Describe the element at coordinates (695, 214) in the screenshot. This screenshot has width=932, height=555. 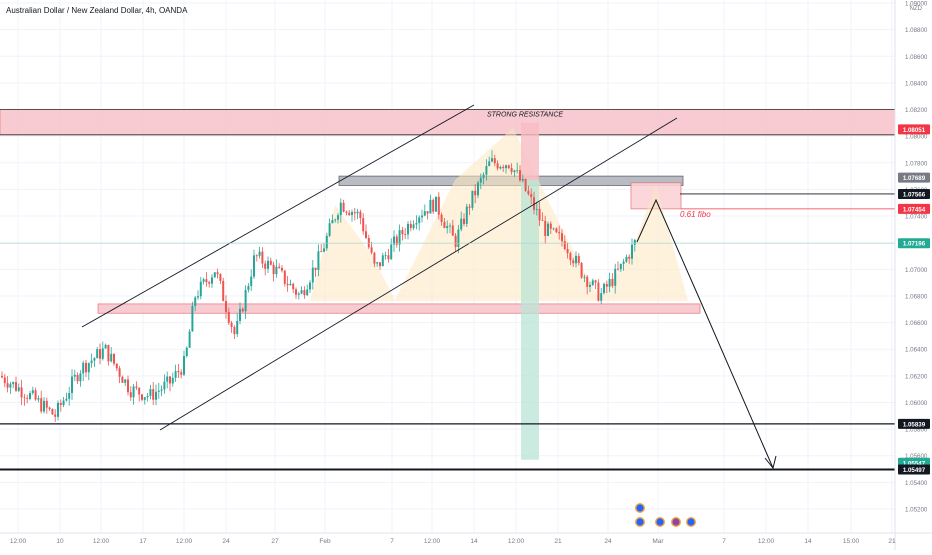
I see `annotation-fibo: 0.61 fibo` at that location.